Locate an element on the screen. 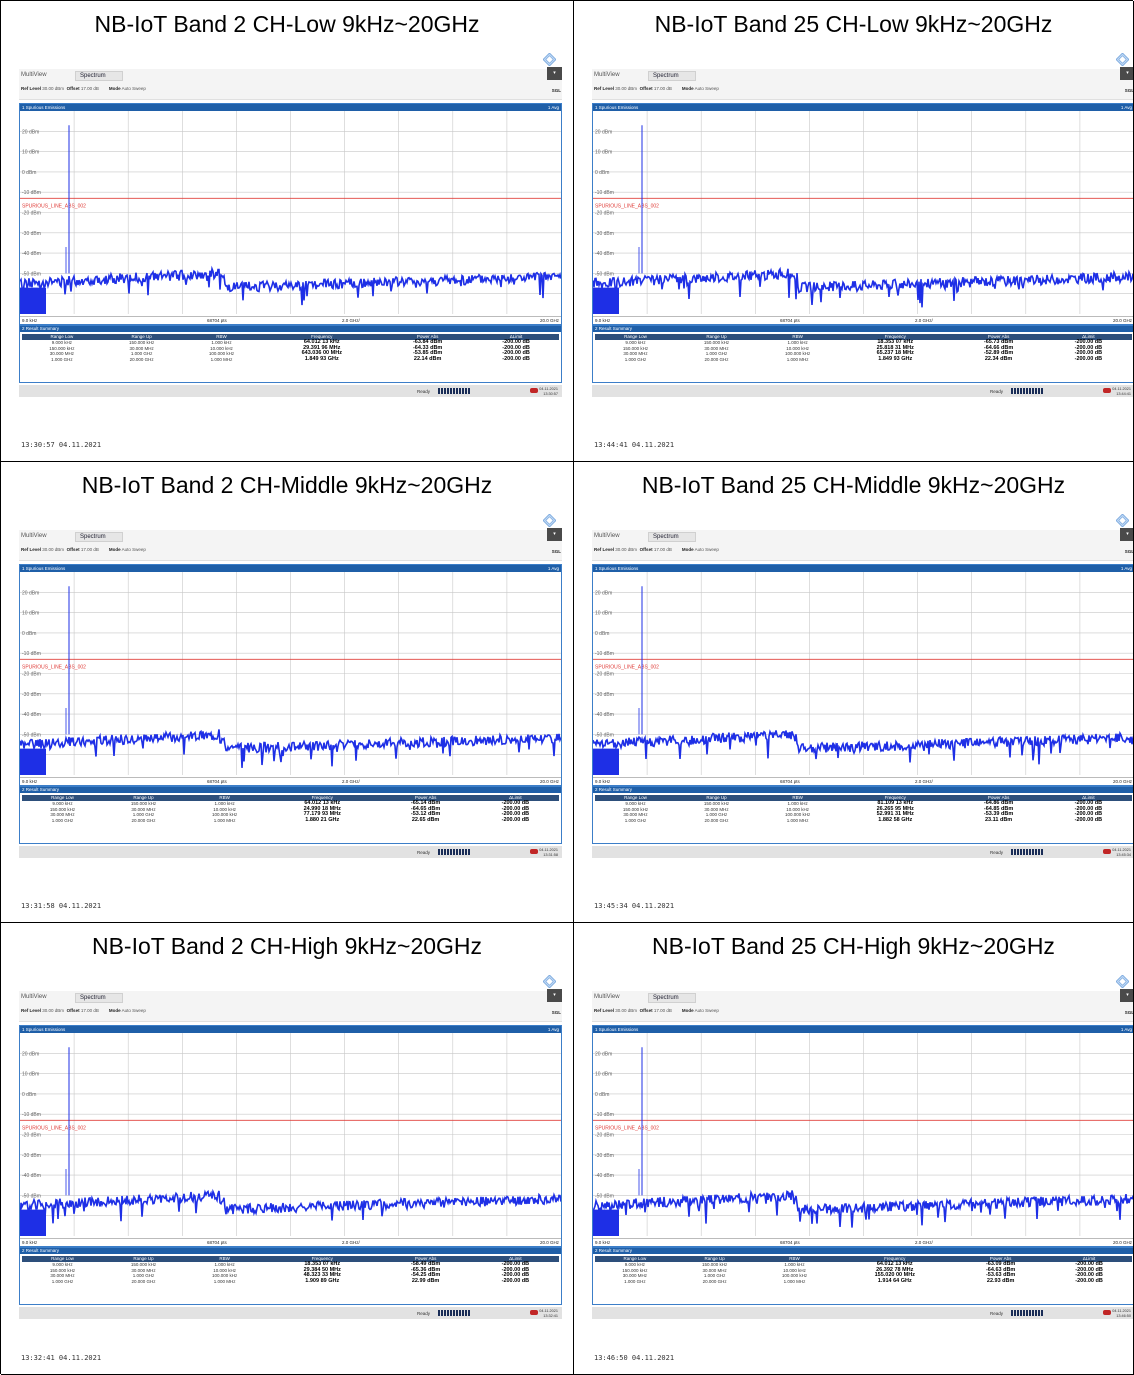  points-label: 68704 pts is located at coordinates (217, 1242).